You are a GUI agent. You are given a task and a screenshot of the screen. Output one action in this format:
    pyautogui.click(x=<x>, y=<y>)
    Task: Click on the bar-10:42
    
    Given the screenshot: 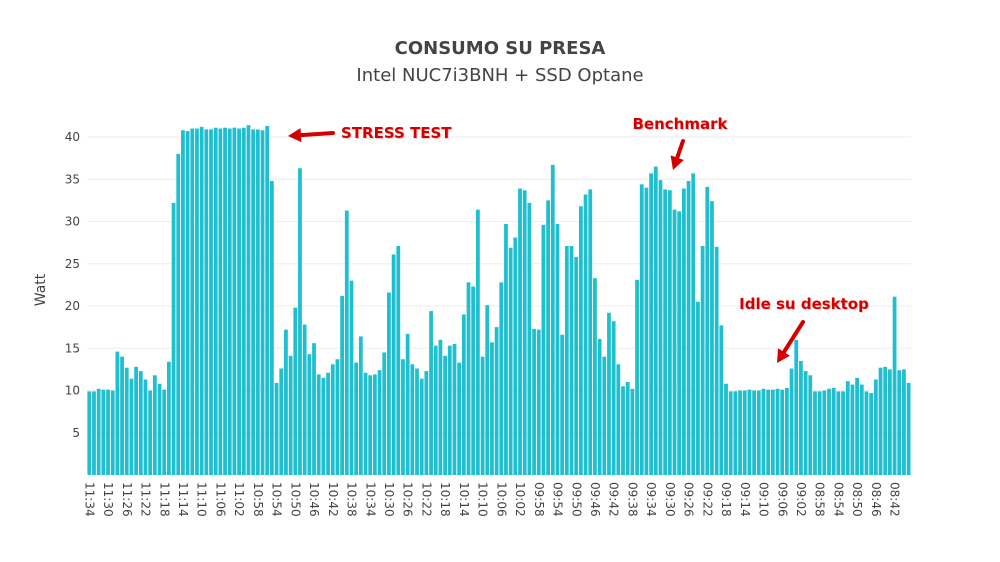 What is the action you would take?
    pyautogui.click(x=332, y=419)
    